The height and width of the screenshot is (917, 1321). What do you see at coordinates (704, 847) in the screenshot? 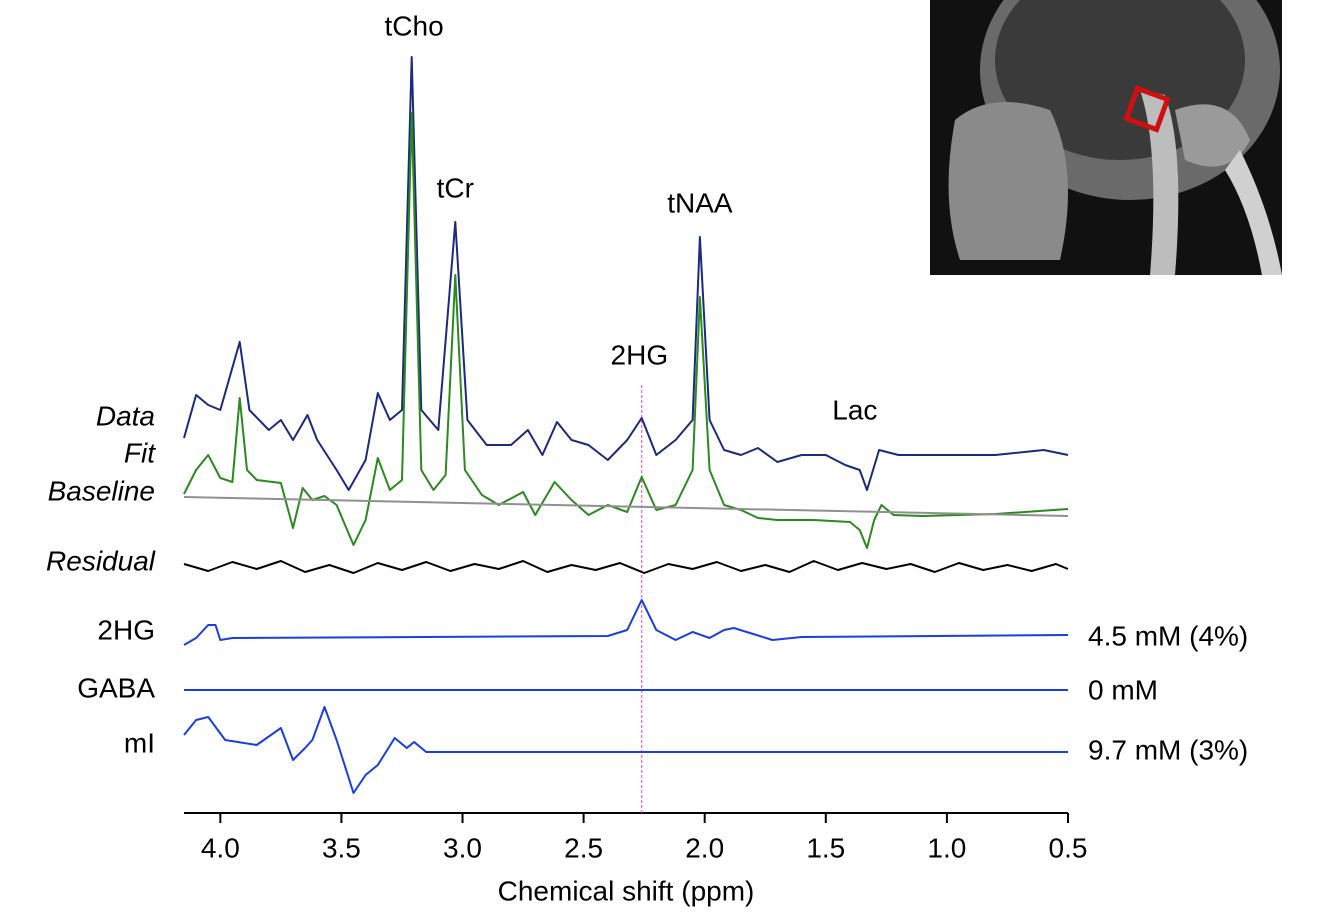
I see `x-tick-label: 2.0` at bounding box center [704, 847].